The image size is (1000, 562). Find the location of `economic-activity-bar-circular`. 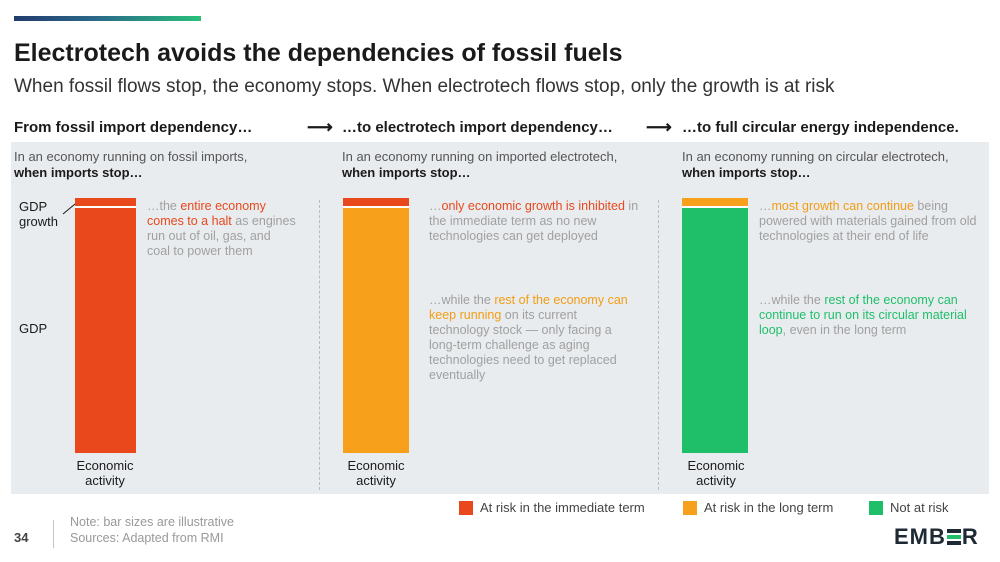

economic-activity-bar-circular is located at coordinates (715, 325).